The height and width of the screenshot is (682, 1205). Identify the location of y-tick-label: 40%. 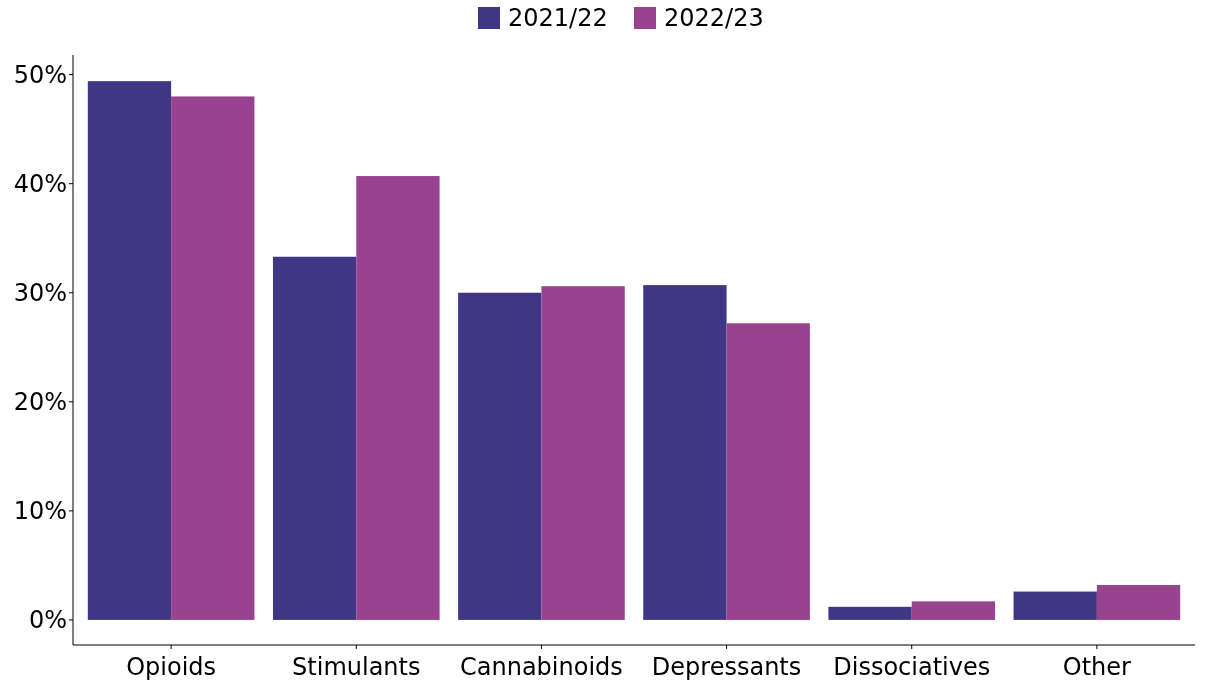
(40, 183).